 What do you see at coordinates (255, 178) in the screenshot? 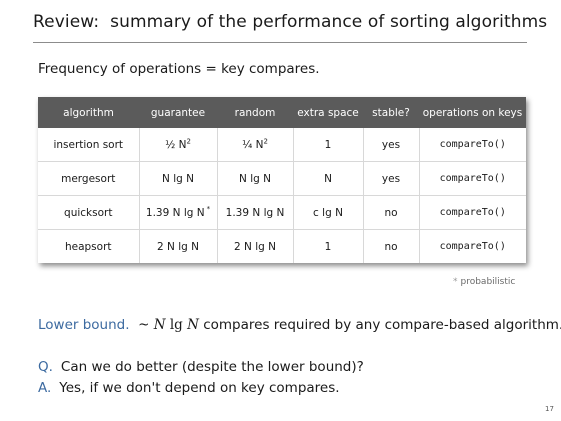
I see `cell-random: N lg N` at bounding box center [255, 178].